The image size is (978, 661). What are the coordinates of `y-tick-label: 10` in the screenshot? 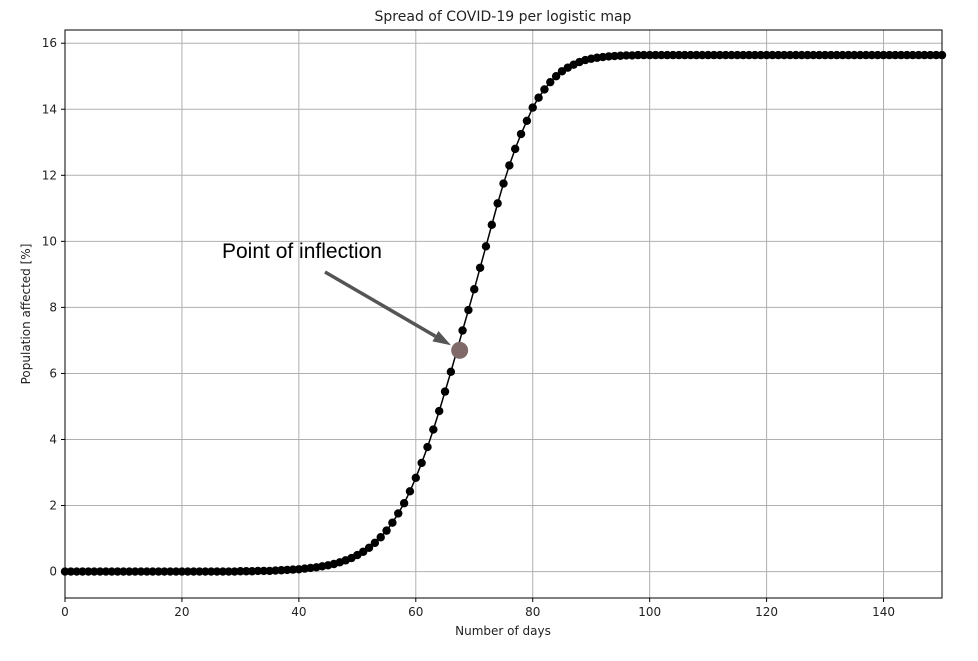 It's located at (49, 241).